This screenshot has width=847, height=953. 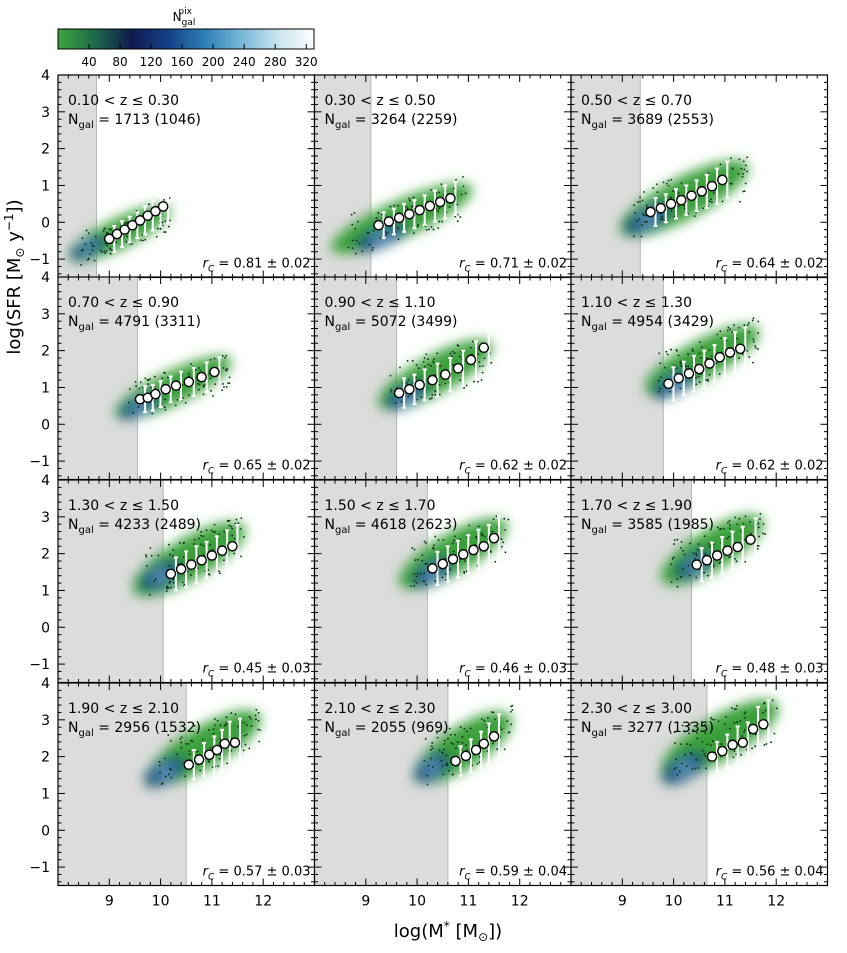 I want to click on ngal-label: Ngal = 2055 (969), so click(x=387, y=729).